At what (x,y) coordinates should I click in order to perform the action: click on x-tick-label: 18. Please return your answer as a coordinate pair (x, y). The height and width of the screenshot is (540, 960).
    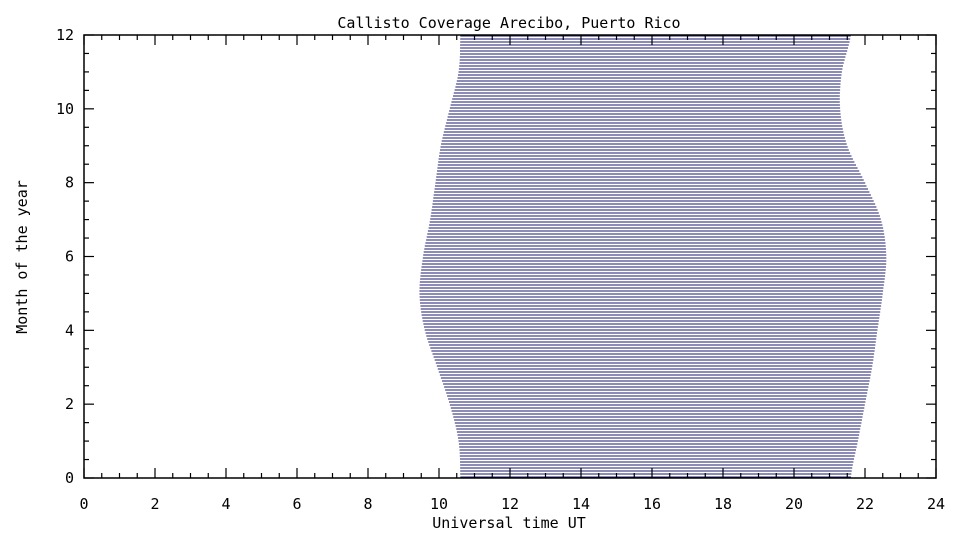
    Looking at the image, I should click on (723, 504).